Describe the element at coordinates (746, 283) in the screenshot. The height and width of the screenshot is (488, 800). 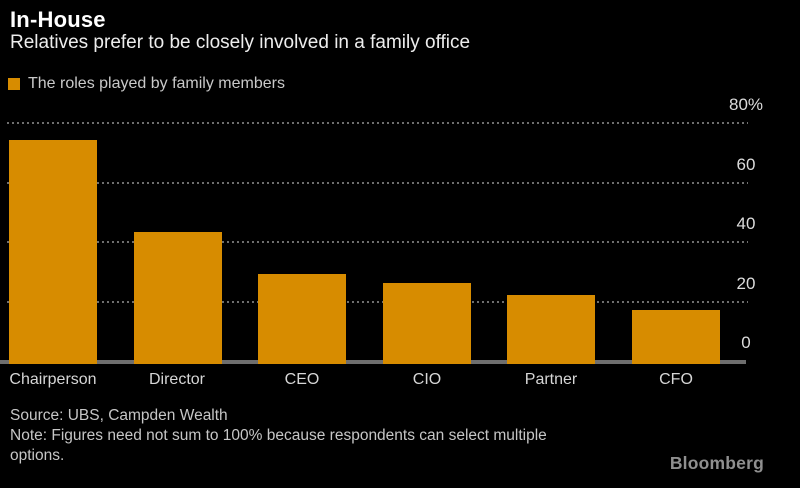
I see `y-axis-tick-label-20: 20` at that location.